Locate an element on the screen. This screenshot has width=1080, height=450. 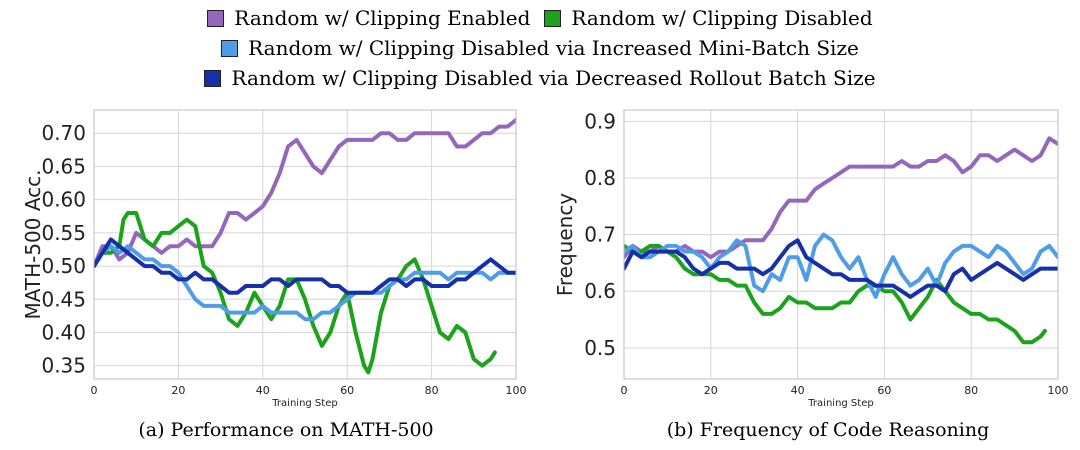
chart-caption: (b) Frequency of Code Reasoning is located at coordinates (828, 430).